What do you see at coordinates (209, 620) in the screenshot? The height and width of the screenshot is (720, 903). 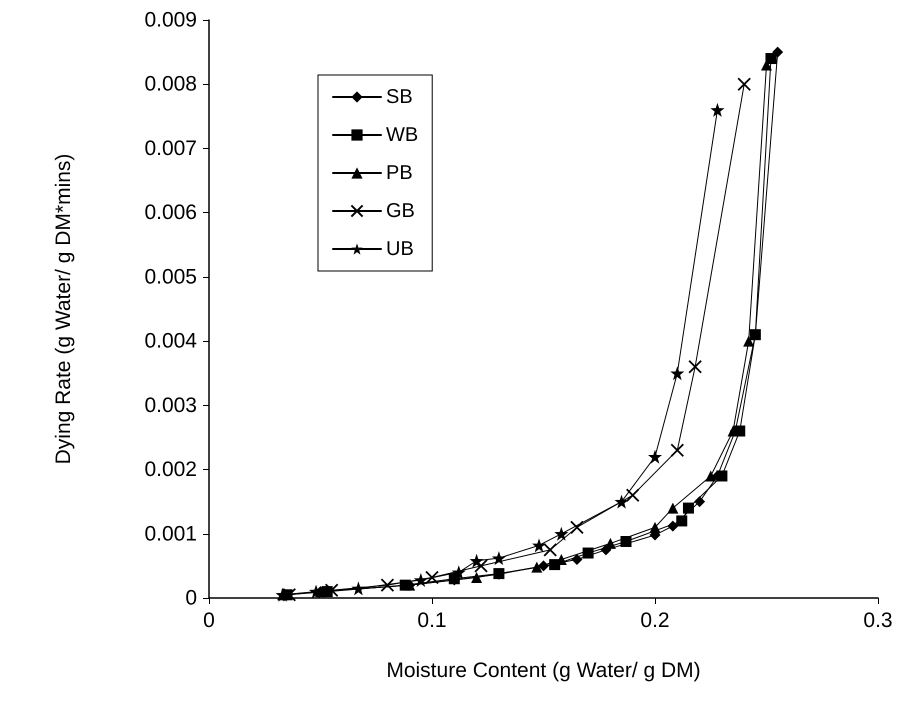 I see `x-tick-label: 0` at bounding box center [209, 620].